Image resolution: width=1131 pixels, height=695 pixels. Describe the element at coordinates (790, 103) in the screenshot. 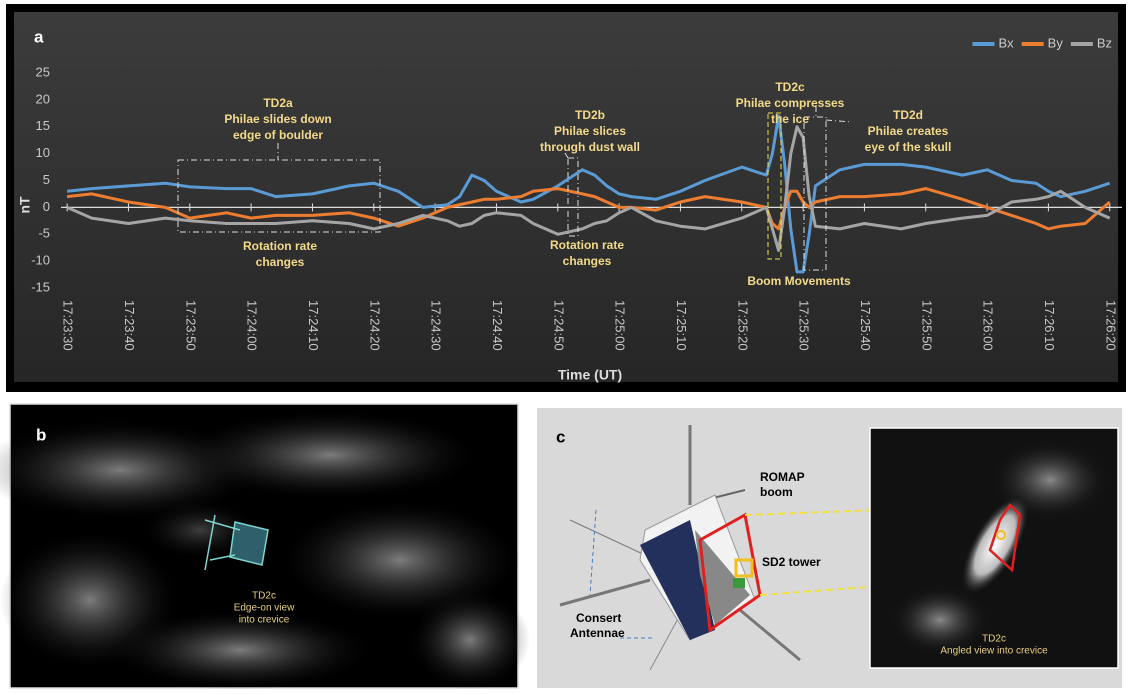

I see `annotation: Philae compresses` at that location.